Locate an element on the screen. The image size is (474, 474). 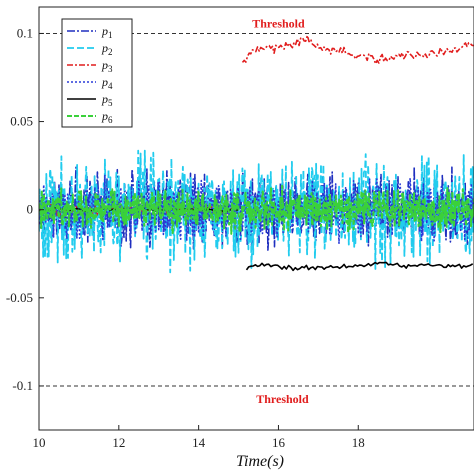
y-tick-label: 0.1 is located at coordinates (25, 32).